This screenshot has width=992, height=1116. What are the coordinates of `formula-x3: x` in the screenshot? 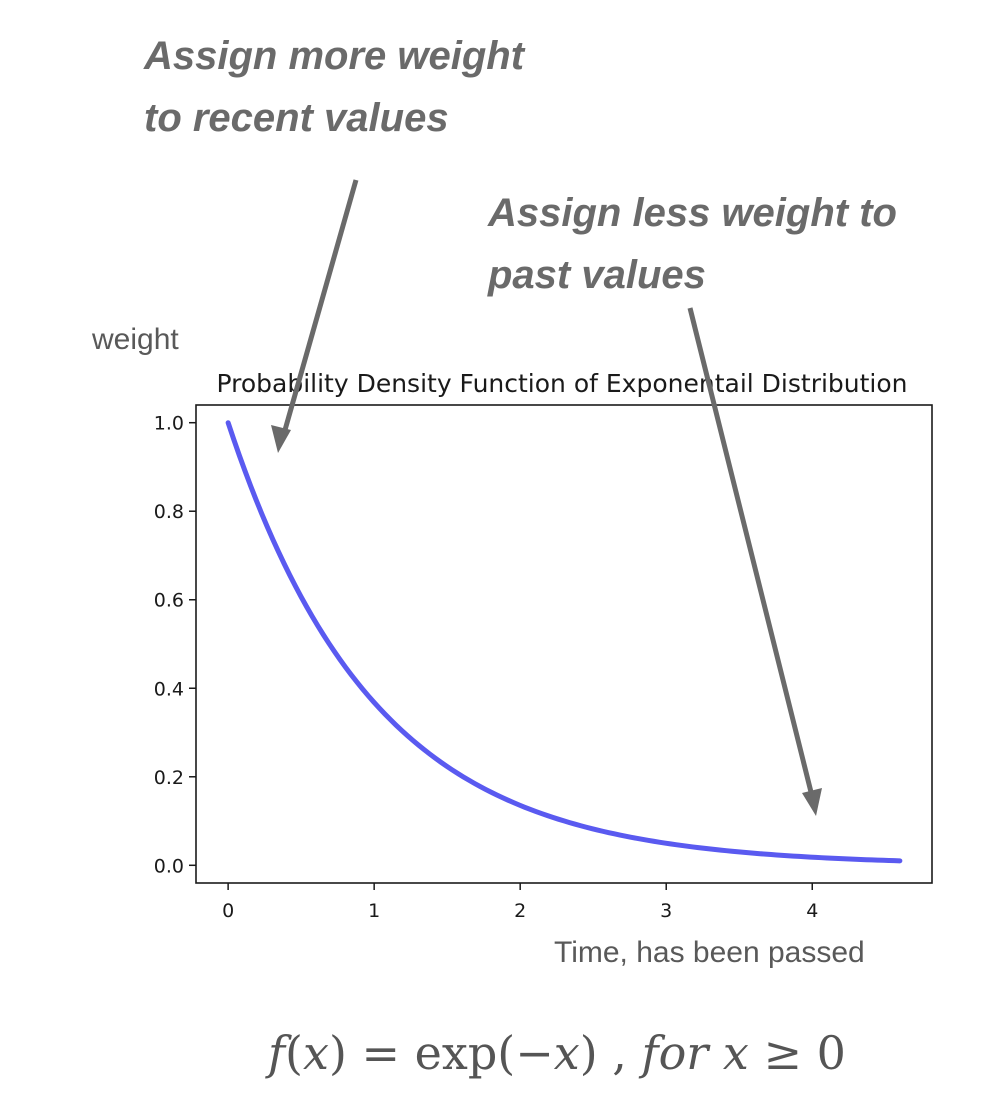 It's located at (728, 1053).